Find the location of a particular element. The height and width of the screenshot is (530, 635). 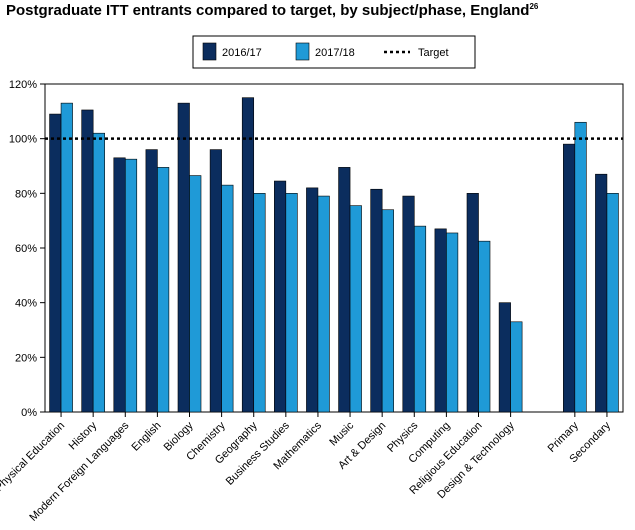

legend-label-target: Target is located at coordinates (433, 53).